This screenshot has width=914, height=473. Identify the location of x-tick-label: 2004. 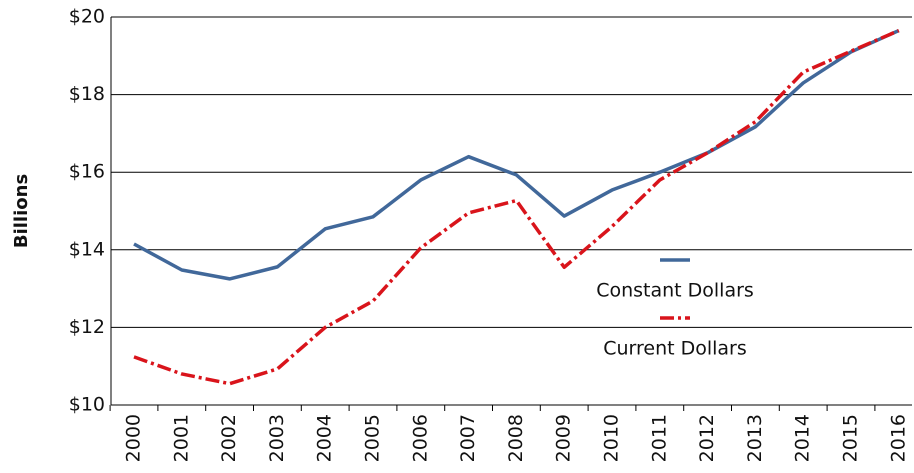
(325, 438).